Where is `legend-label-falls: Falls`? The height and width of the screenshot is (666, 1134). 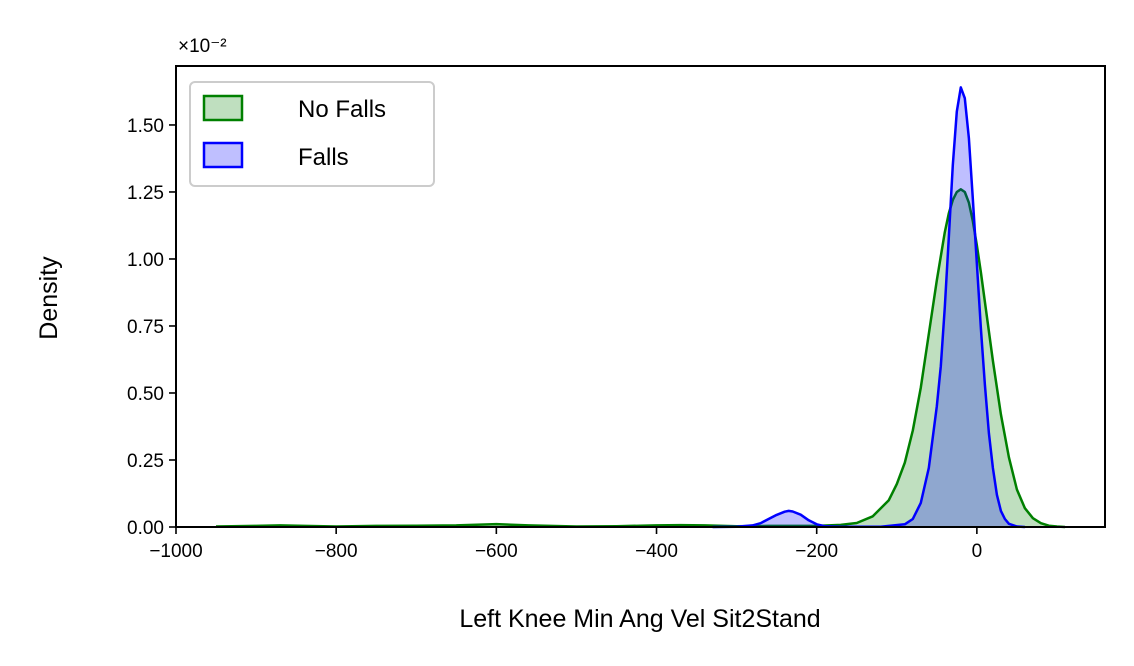
legend-label-falls: Falls is located at coordinates (323, 157).